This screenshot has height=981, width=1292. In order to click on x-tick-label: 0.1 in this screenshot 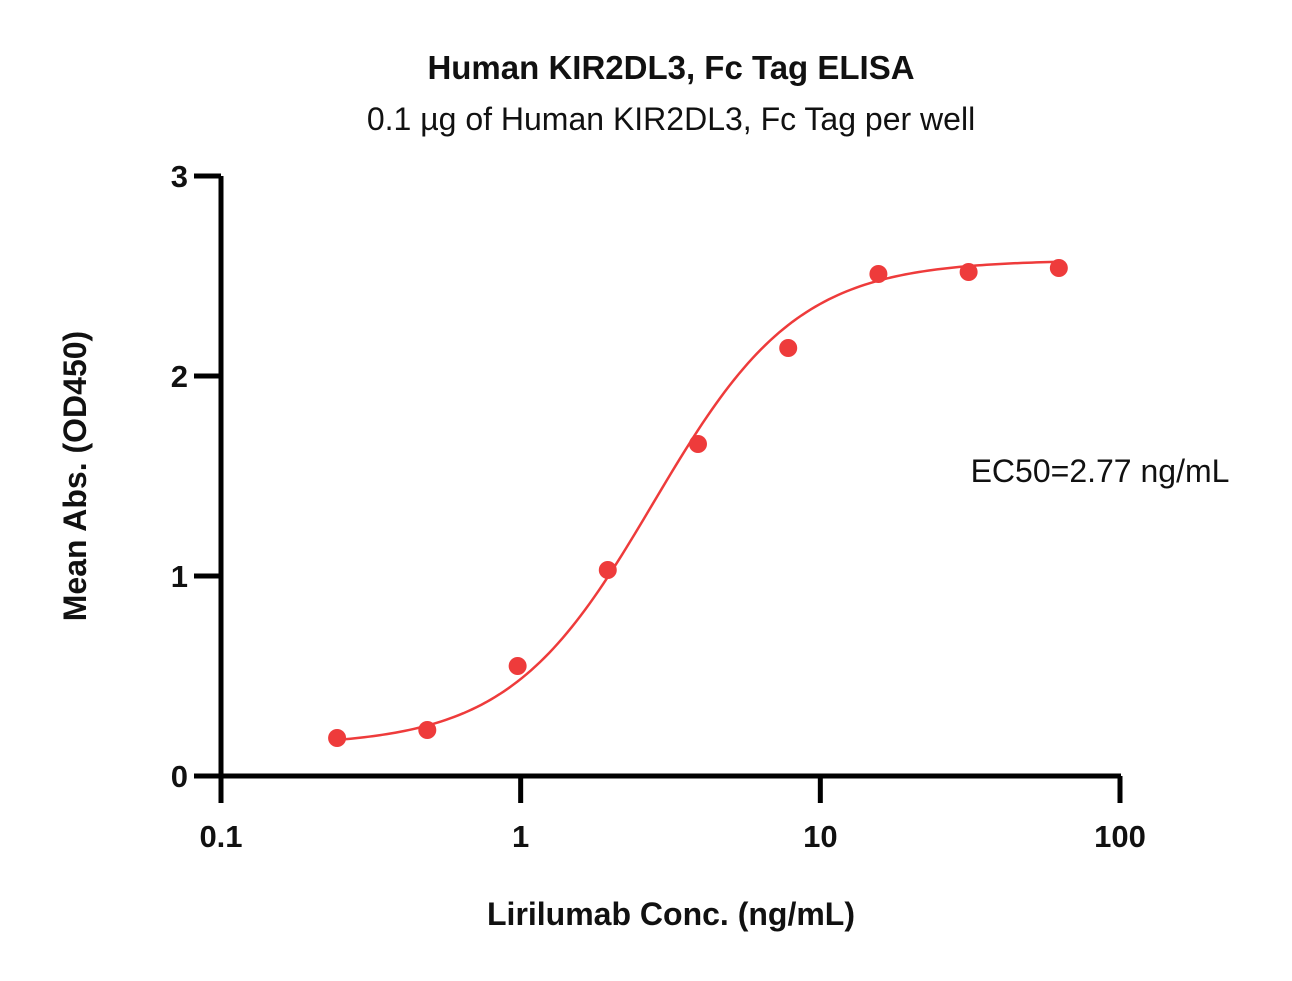, I will do `click(220, 836)`.